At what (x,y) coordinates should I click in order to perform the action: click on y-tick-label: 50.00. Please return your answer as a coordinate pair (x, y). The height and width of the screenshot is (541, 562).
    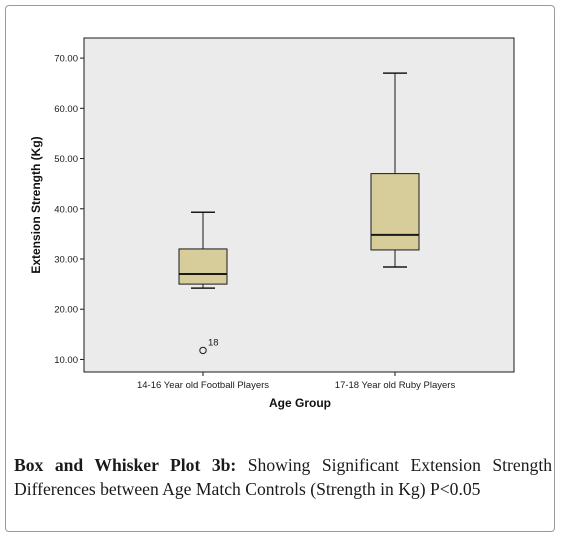
    Looking at the image, I should click on (66, 159).